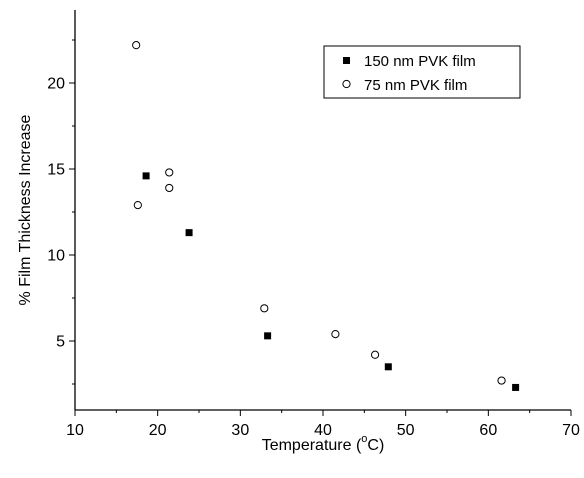 This screenshot has width=584, height=478. What do you see at coordinates (25, 209) in the screenshot?
I see `y-axis-title: % Film Thickness Increase` at bounding box center [25, 209].